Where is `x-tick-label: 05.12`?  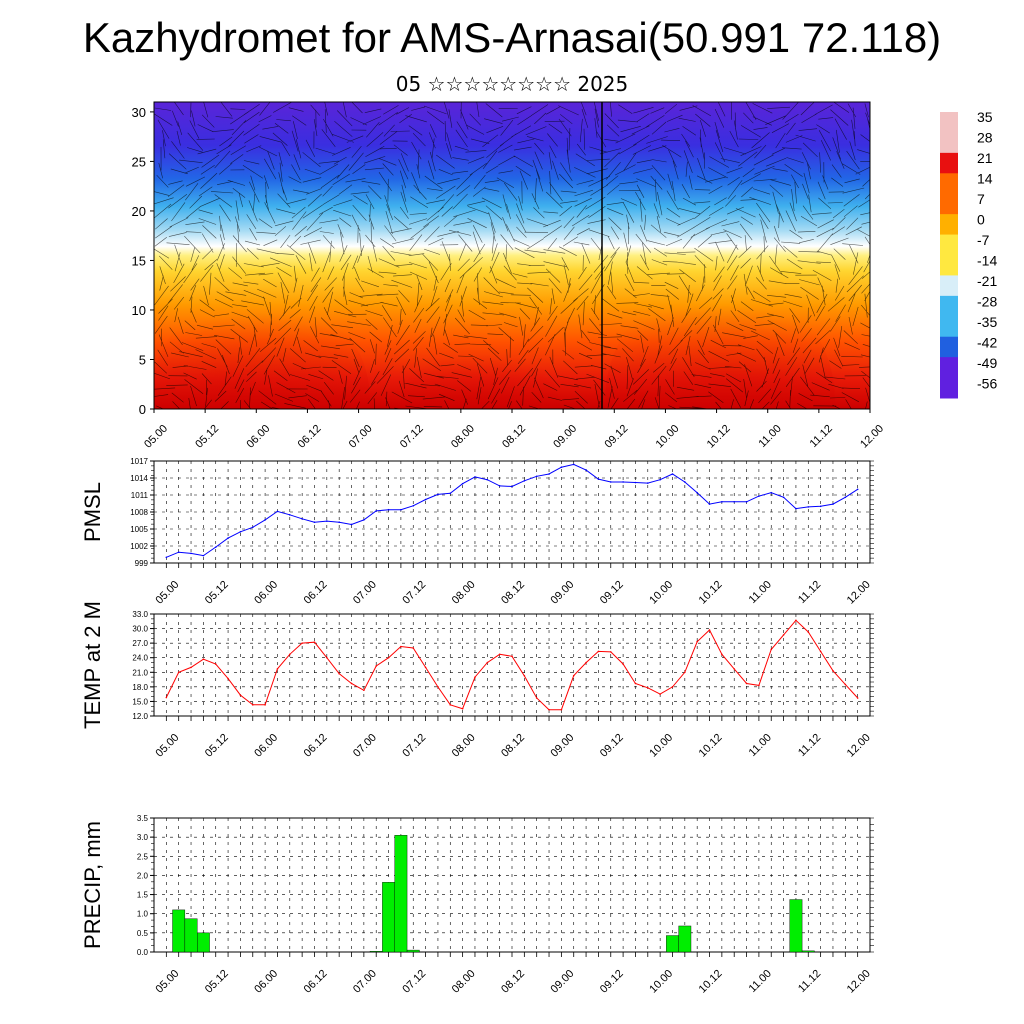 x-tick-label: 05.12 is located at coordinates (207, 437).